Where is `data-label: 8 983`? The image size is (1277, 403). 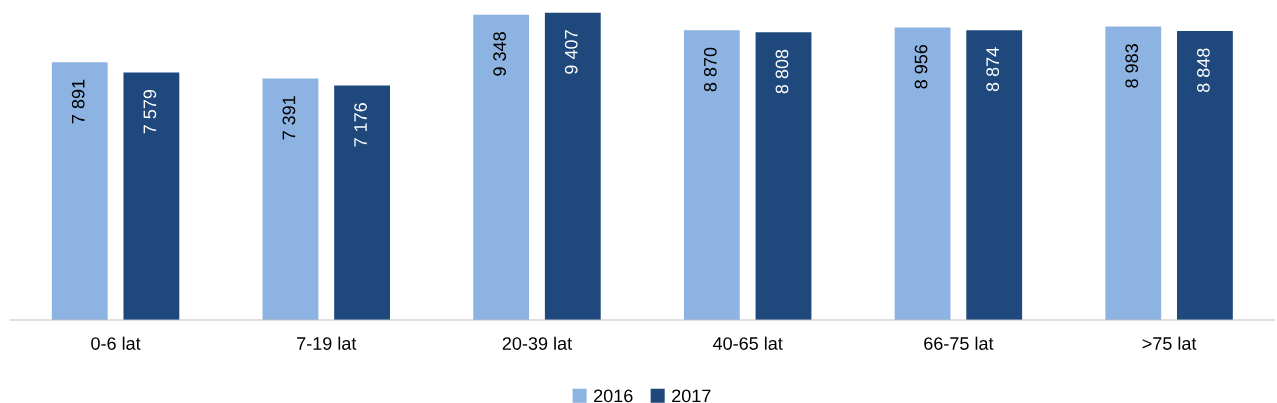
data-label: 8 983 is located at coordinates (1132, 66).